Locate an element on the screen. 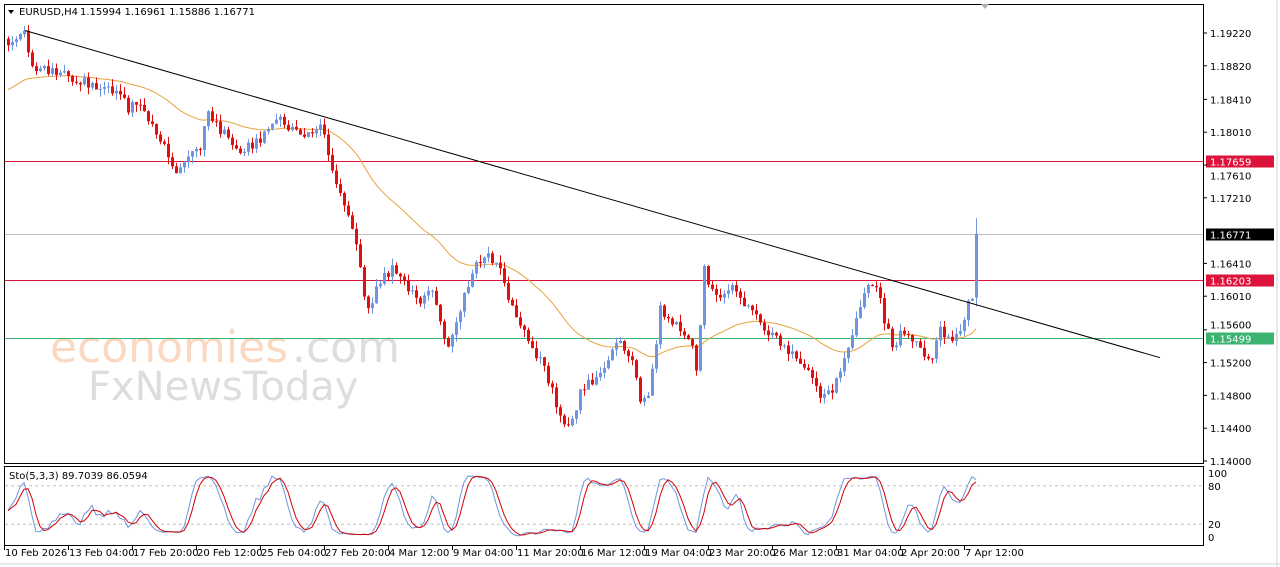 Image resolution: width=1280 pixels, height=567 pixels. dropdown-triangle-icon is located at coordinates (11, 12).